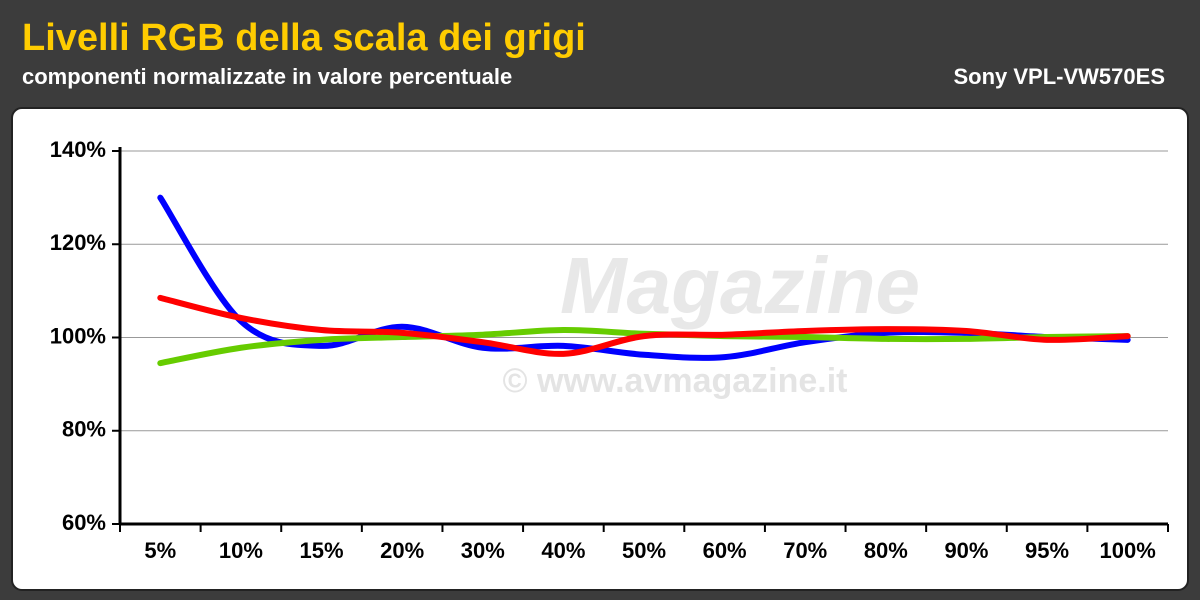 This screenshot has width=1200, height=600. What do you see at coordinates (84, 522) in the screenshot?
I see `y-tick-label: 60%` at bounding box center [84, 522].